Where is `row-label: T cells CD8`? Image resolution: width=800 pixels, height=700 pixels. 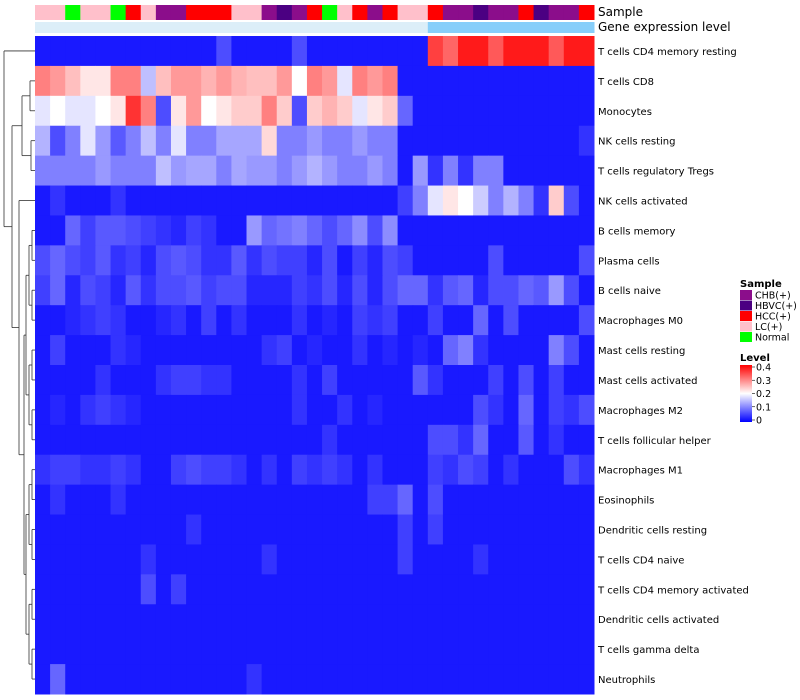
row-label: T cells CD8 is located at coordinates (625, 82).